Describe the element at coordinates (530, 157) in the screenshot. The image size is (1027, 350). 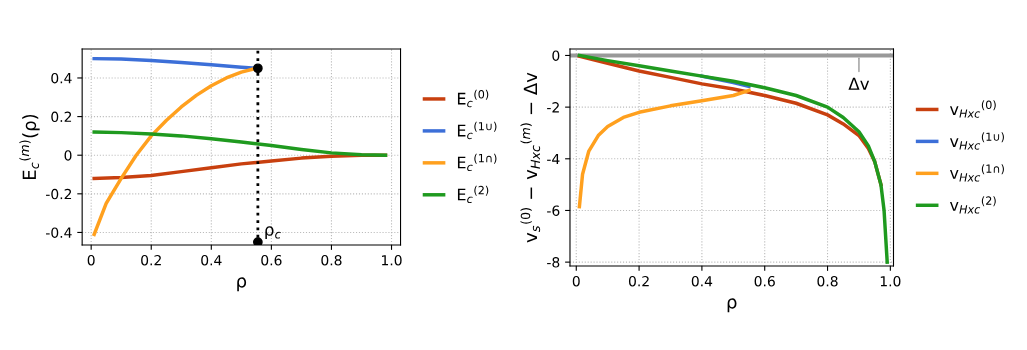
I see `y-axis-title: v$_{s}$$^{(0)}$ − v$_{Hxc}$$^{(m)}$ − Δv` at that location.